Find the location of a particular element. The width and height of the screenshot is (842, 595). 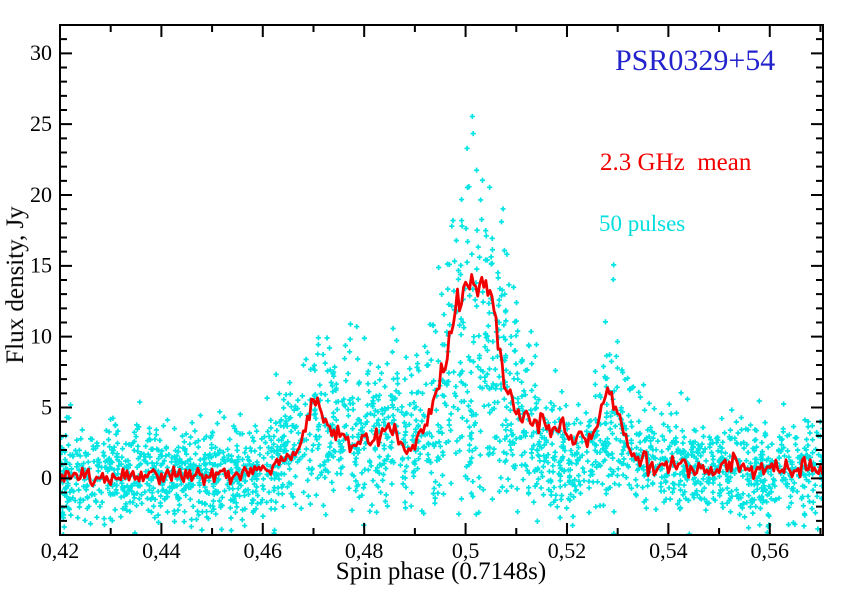

x-axis-title: Spin phase (0.7148s) is located at coordinates (441, 571).